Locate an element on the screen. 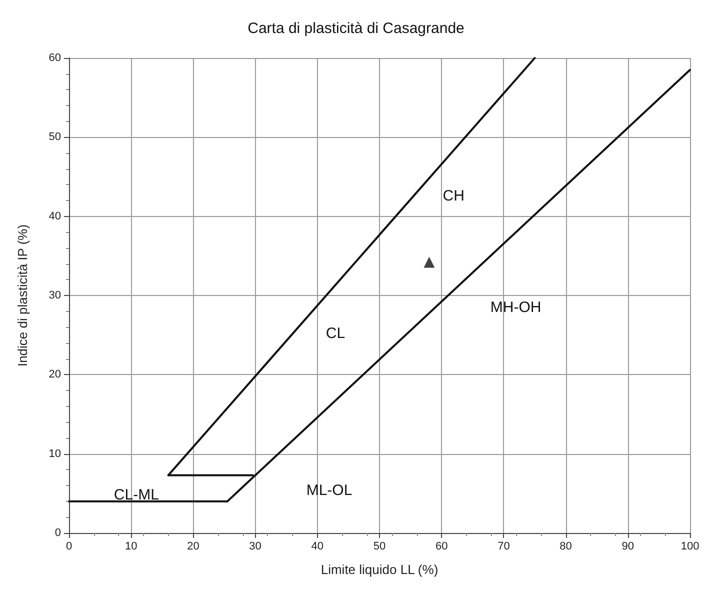  y-tick-label: 0 is located at coordinates (57, 533).